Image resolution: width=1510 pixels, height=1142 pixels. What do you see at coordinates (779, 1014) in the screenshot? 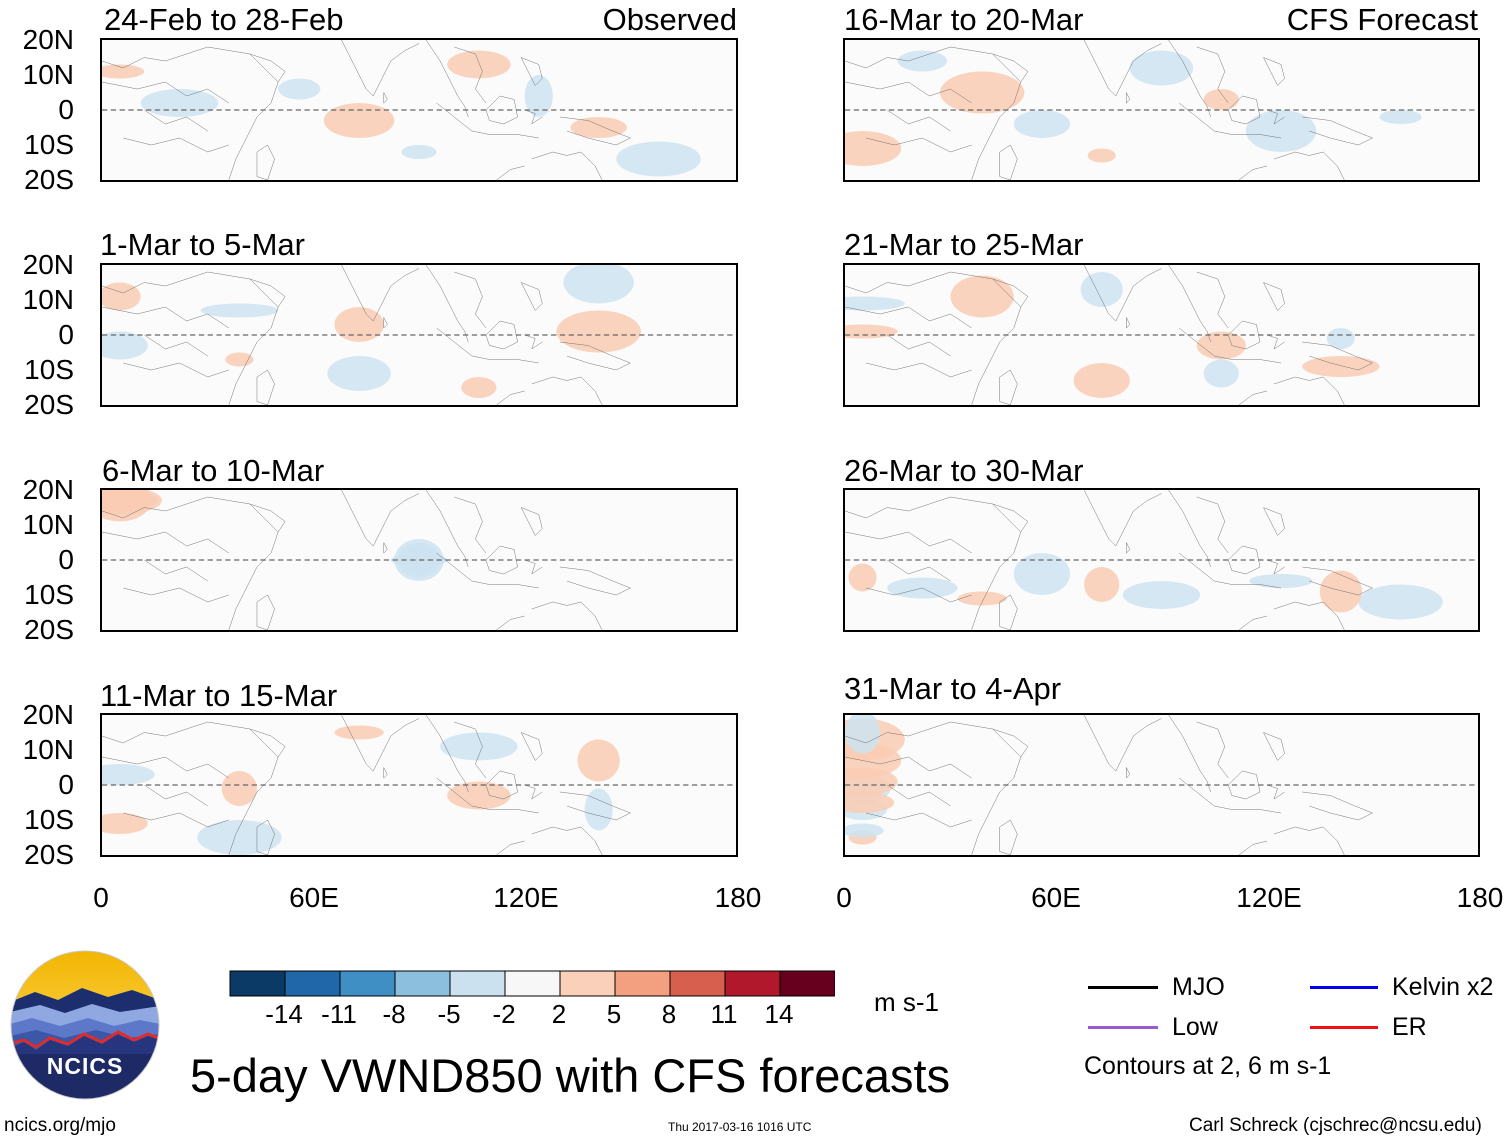
I see `colorbar-tick-label: 14` at bounding box center [779, 1014].